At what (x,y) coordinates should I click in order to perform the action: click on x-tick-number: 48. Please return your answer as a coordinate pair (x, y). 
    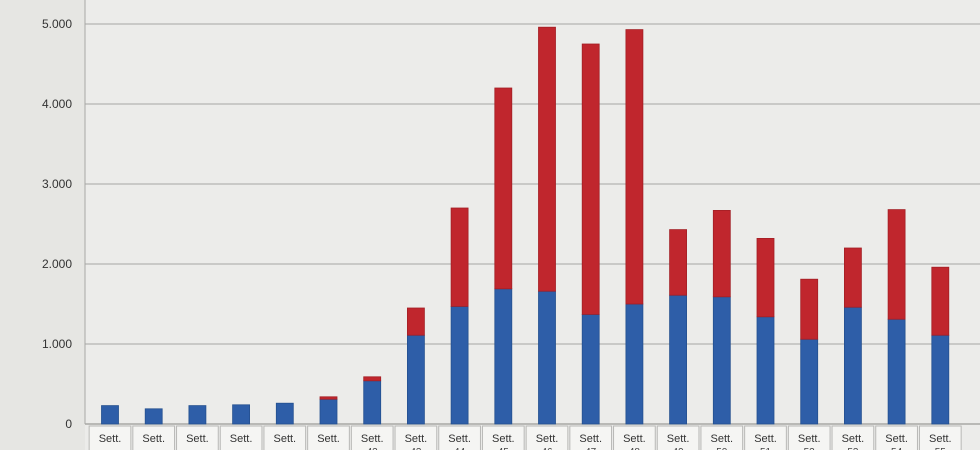
    Looking at the image, I should click on (635, 448).